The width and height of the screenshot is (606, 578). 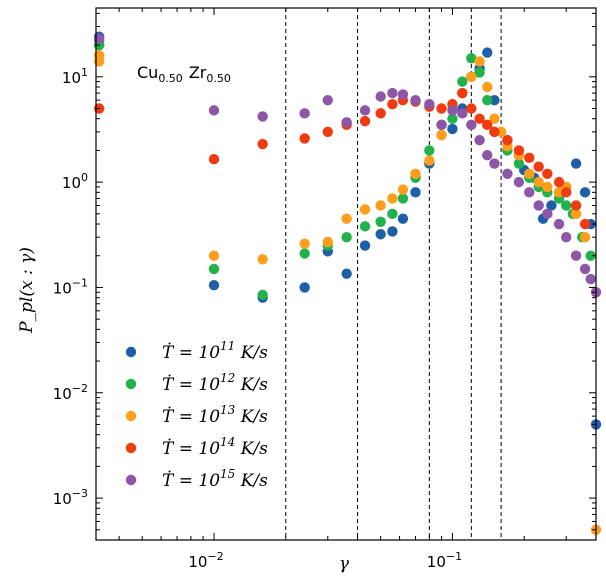 What do you see at coordinates (70, 497) in the screenshot?
I see `y-tick-label: 10⁻³` at bounding box center [70, 497].